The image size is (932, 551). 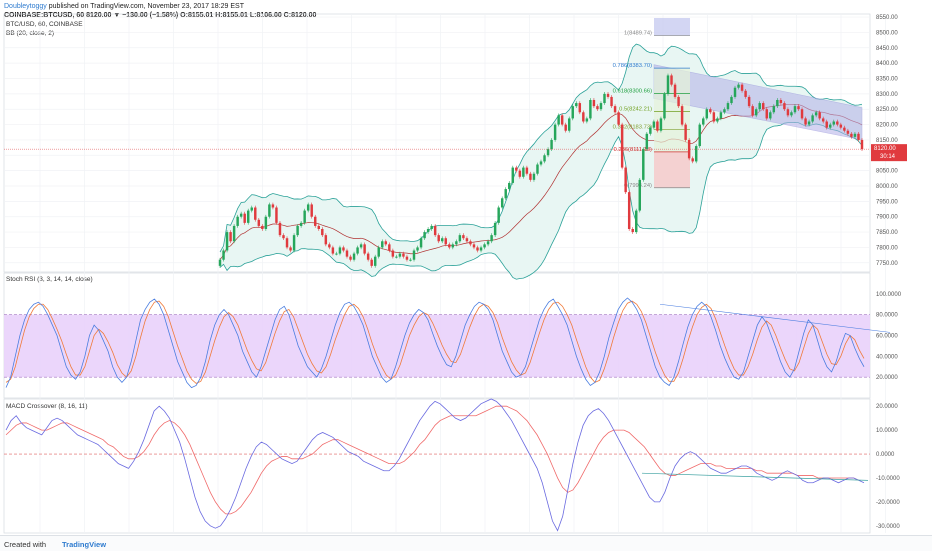 What do you see at coordinates (25, 6) in the screenshot?
I see `author-link: Doubleytoggy` at bounding box center [25, 6].